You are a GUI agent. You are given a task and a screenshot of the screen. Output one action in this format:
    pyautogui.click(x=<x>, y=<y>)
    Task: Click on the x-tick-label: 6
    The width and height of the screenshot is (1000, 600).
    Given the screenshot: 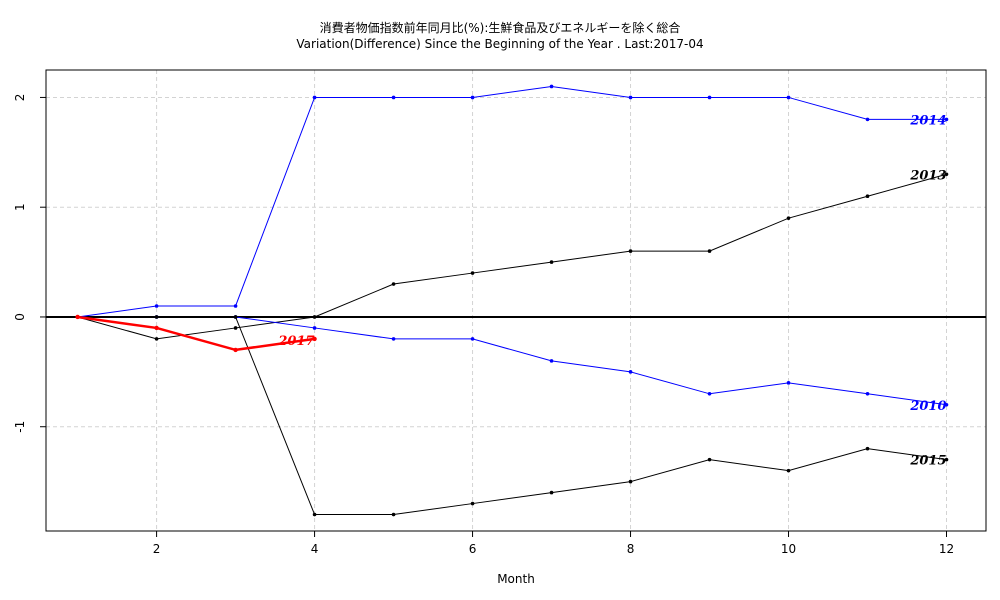 What is the action you would take?
    pyautogui.click(x=473, y=549)
    